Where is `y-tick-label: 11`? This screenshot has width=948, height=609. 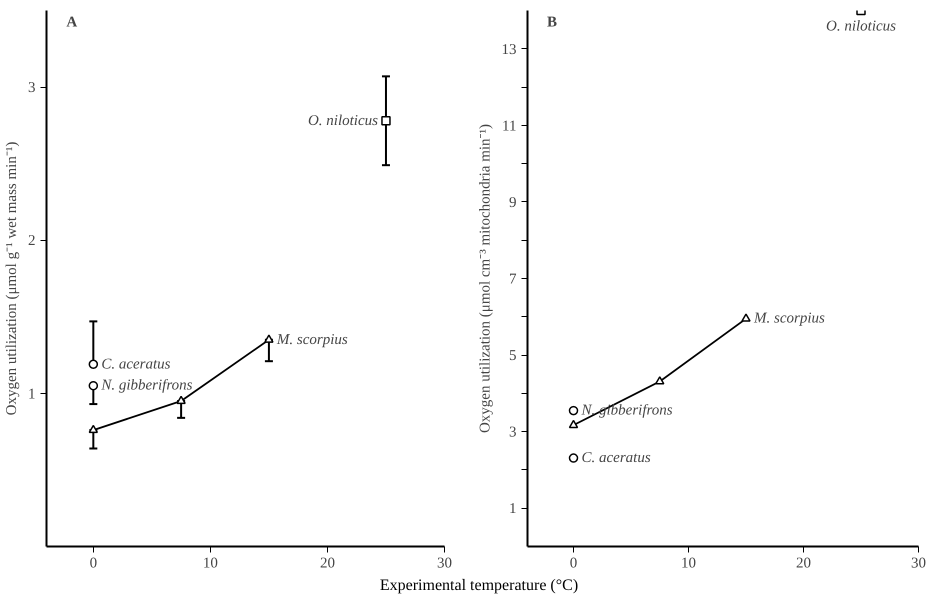
y-tick-label: 11 is located at coordinates (509, 126).